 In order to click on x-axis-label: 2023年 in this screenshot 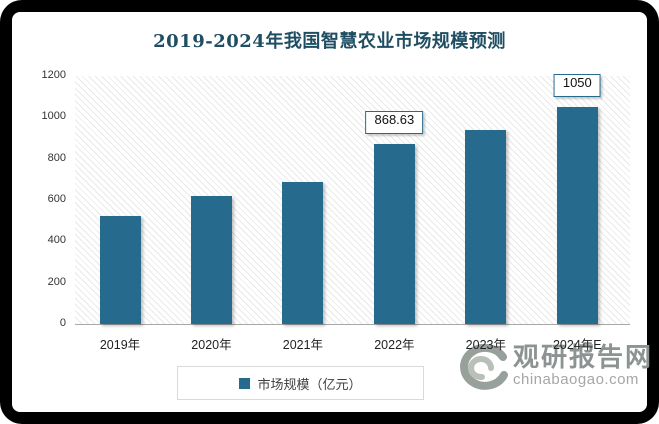, I will do `click(485, 345)`.